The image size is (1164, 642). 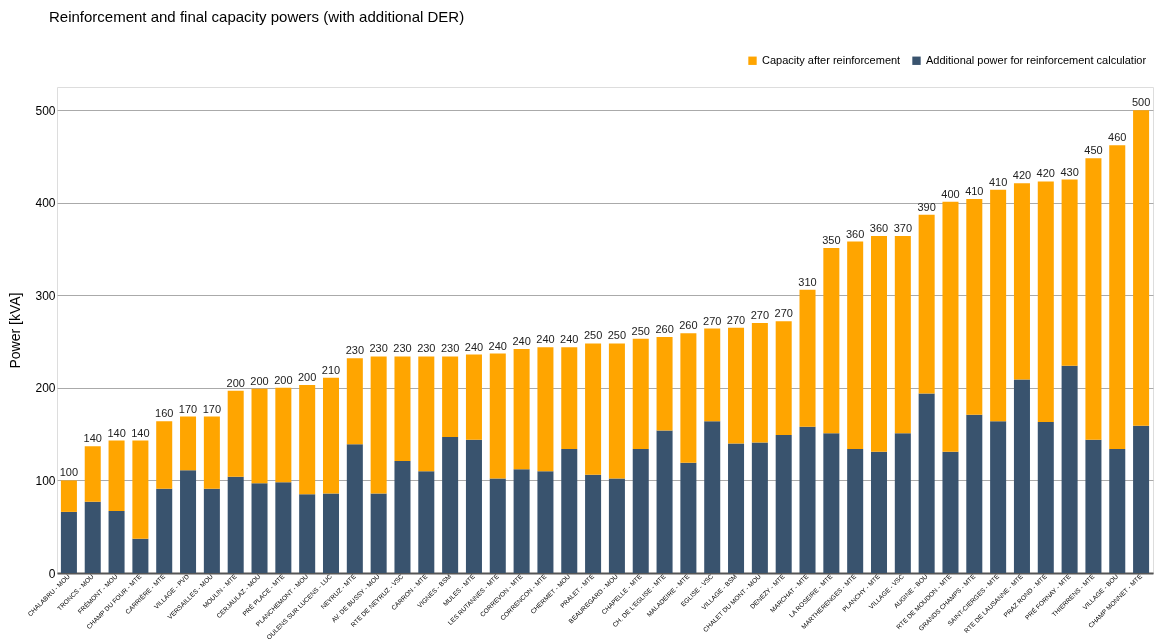 What do you see at coordinates (164, 413) in the screenshot?
I see `annotation: 160` at bounding box center [164, 413].